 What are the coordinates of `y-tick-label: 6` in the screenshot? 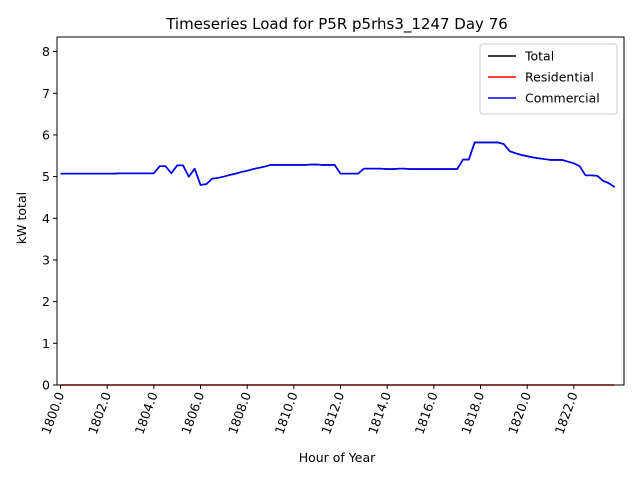 It's located at (46, 134).